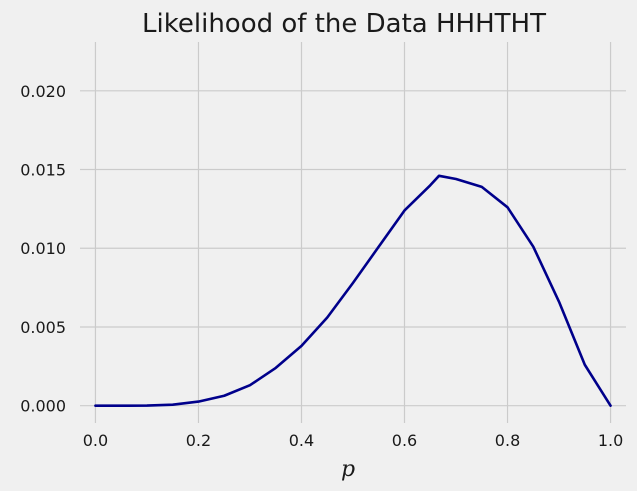  Describe the element at coordinates (95, 440) in the screenshot. I see `x-tick-label: 0.0` at that location.